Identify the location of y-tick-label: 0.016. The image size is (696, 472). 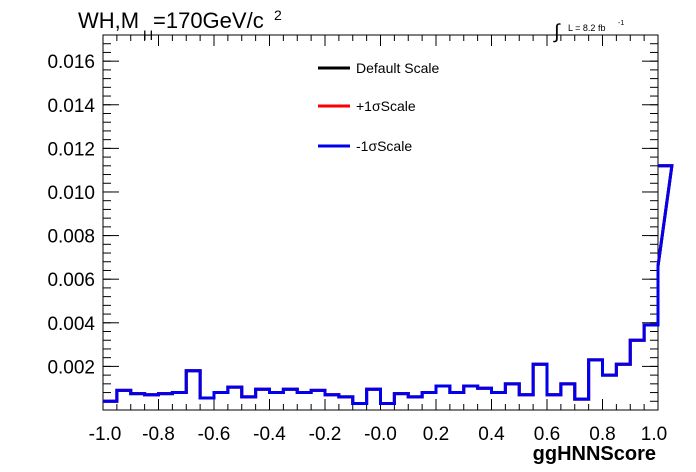
(71, 62).